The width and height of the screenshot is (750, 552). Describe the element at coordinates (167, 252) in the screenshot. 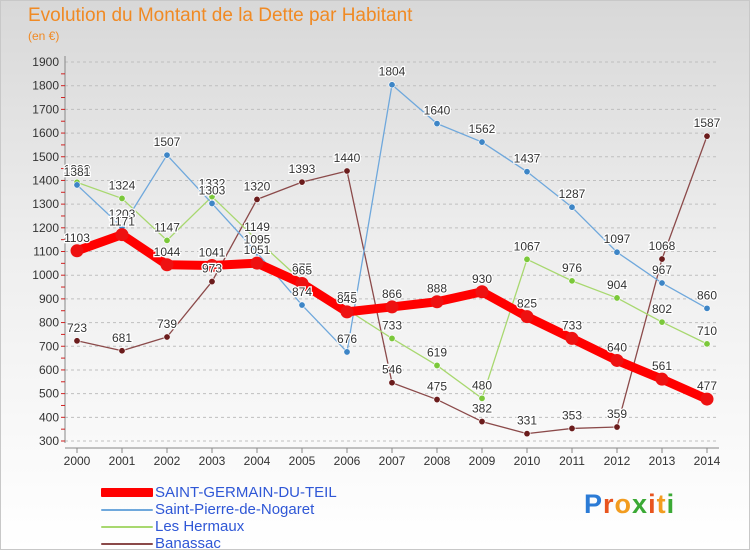

I see `data-label: 1044` at that location.